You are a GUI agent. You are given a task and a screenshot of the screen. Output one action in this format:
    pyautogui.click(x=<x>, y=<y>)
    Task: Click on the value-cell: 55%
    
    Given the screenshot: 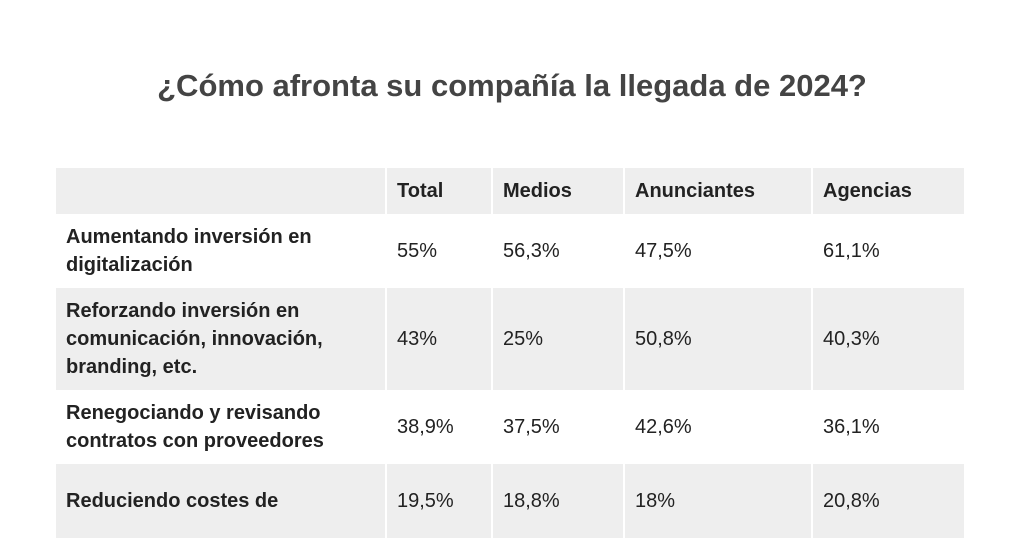 What is the action you would take?
    pyautogui.click(x=438, y=251)
    